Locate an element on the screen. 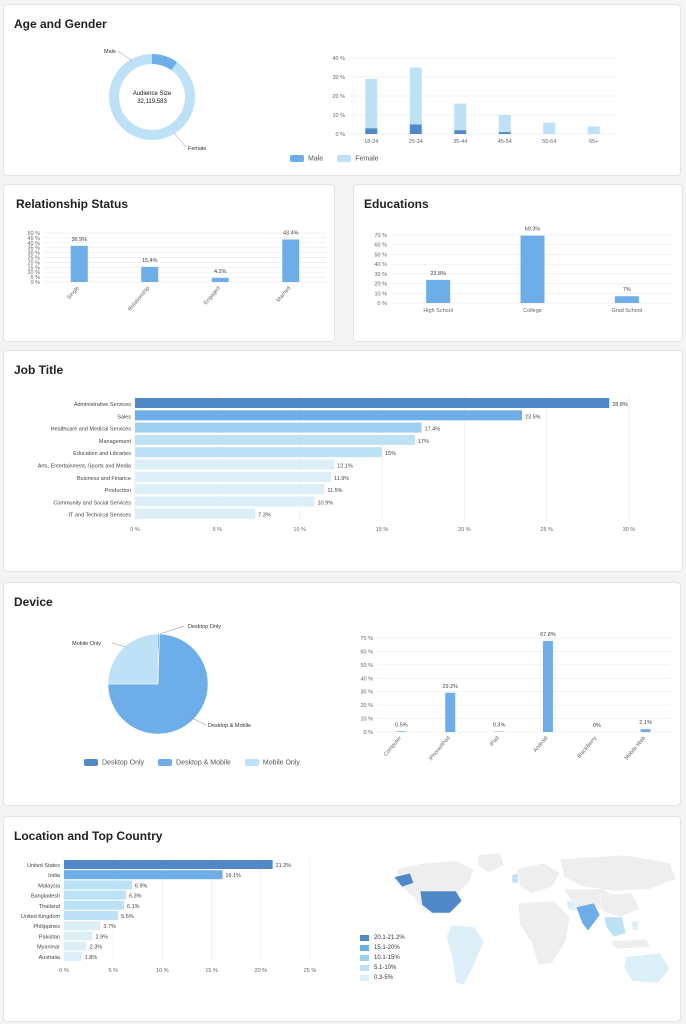  job-data-label: 12.1% is located at coordinates (345, 467).